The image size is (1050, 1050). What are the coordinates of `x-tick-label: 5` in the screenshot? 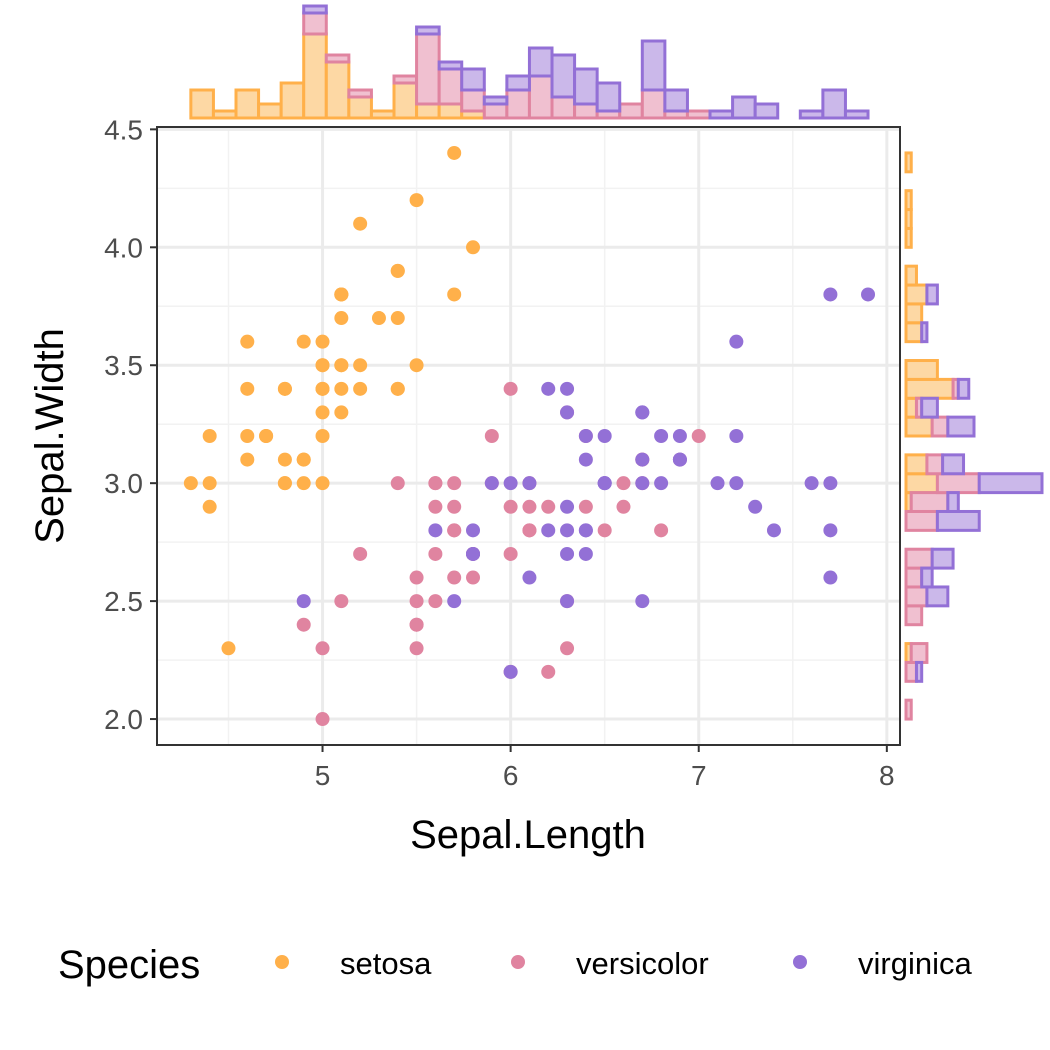 It's located at (323, 775).